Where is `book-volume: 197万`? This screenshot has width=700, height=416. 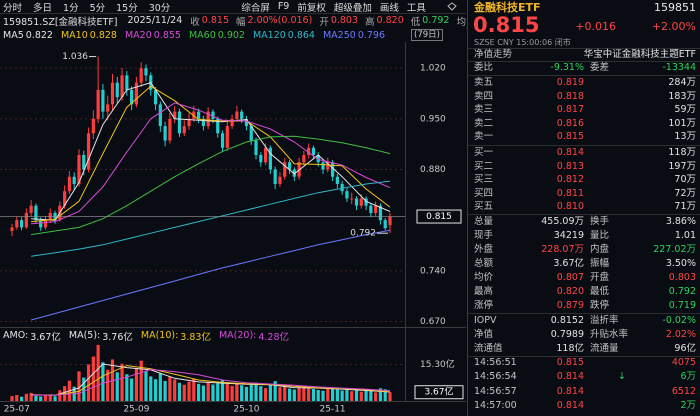
book-volume: 197万 is located at coordinates (682, 166).